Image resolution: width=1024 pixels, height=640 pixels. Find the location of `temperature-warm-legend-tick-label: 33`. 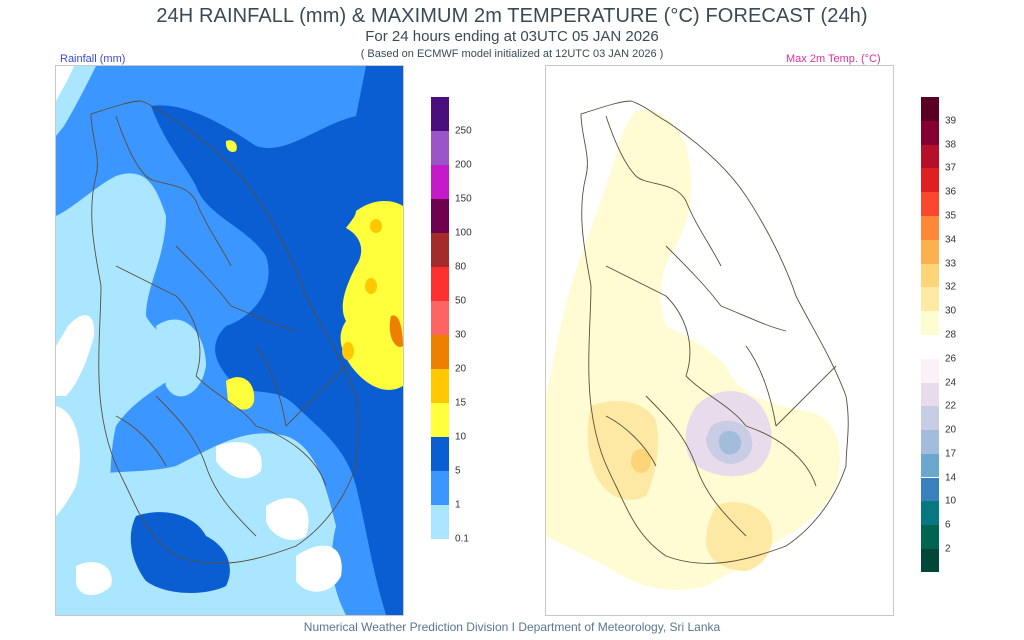

temperature-warm-legend-tick-label: 33 is located at coordinates (951, 264).